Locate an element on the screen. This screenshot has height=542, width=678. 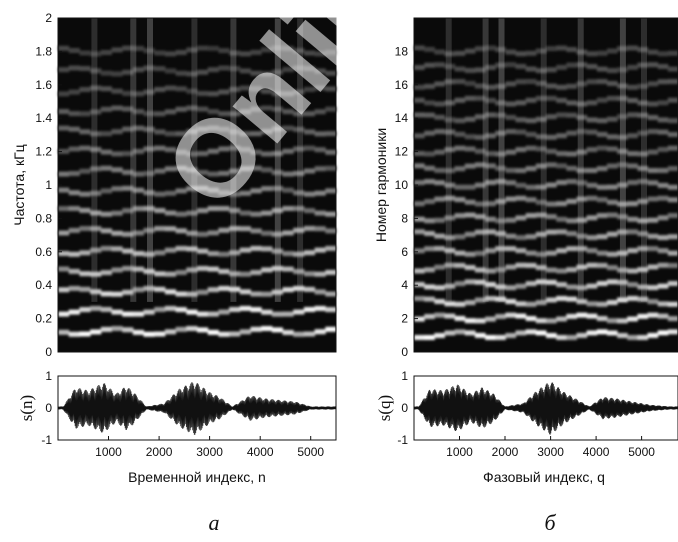
y-tick-label: 0 is located at coordinates (404, 352).